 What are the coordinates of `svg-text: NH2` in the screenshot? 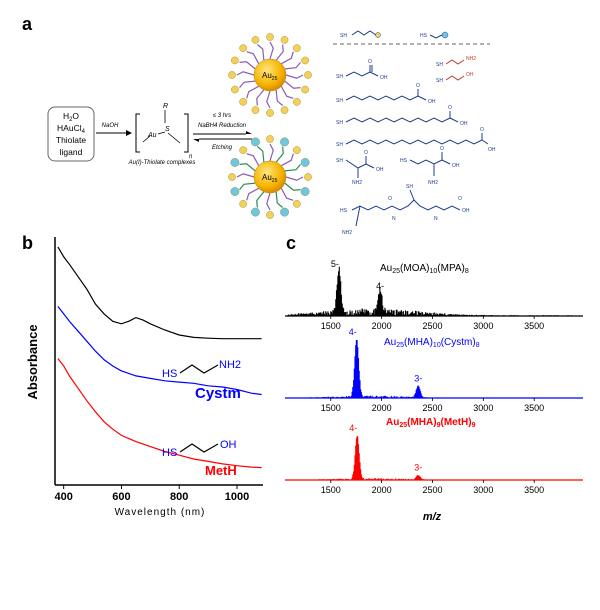 It's located at (471, 59).